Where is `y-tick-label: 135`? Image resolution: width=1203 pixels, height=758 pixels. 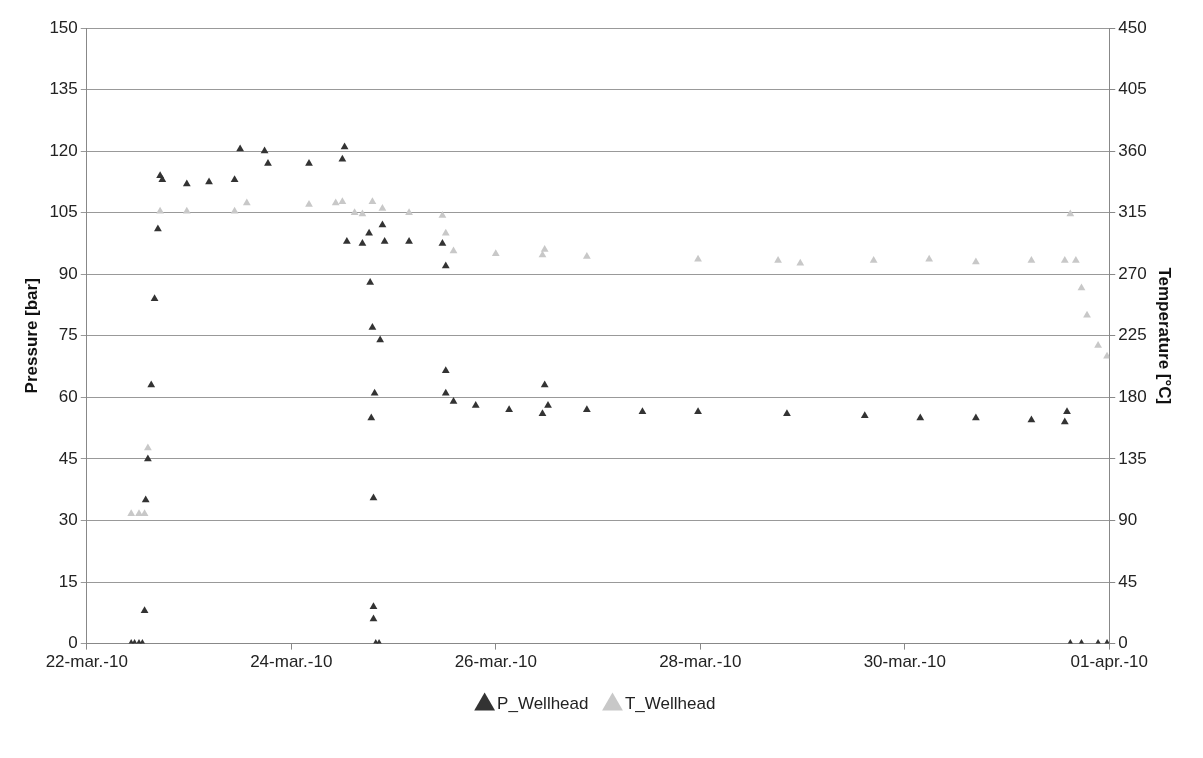 y-tick-label: 135 is located at coordinates (63, 89).